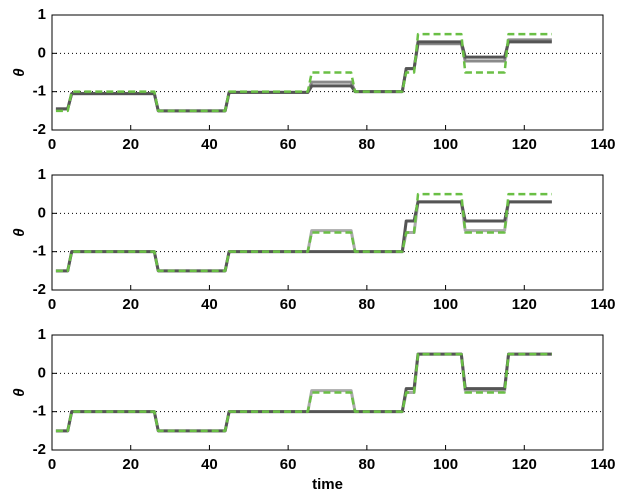 This screenshot has height=495, width=620. What do you see at coordinates (327, 484) in the screenshot?
I see `x-axis-label: time` at bounding box center [327, 484].